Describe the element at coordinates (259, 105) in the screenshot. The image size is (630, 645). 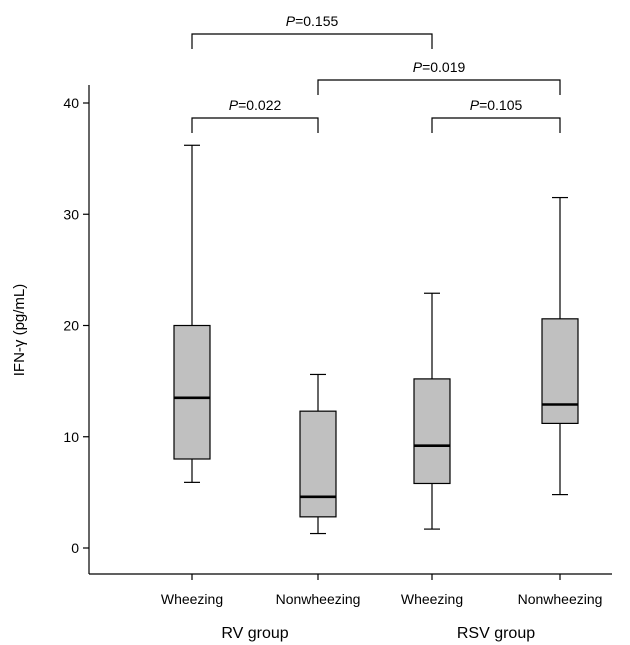
I see `p-value: =0.022` at that location.